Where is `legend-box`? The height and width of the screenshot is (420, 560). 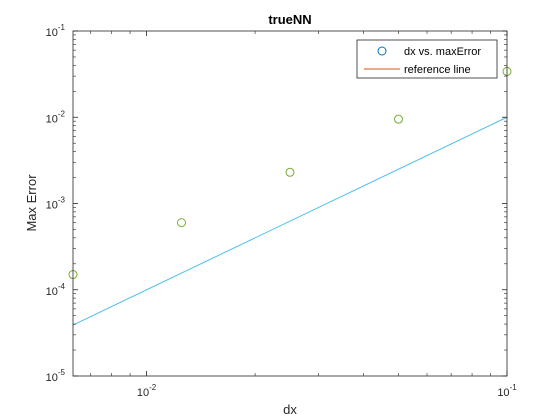
legend-box is located at coordinates (427, 59).